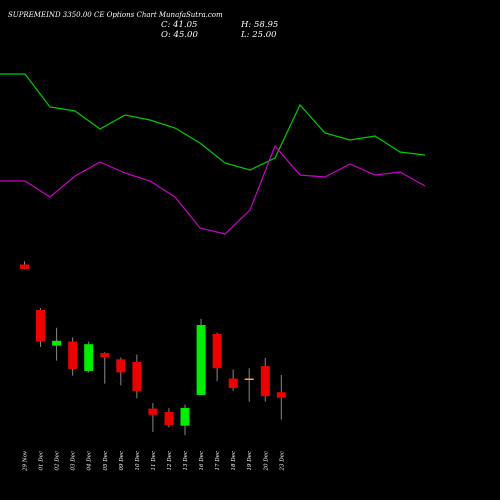  Describe the element at coordinates (179, 25) in the screenshot. I see `close-value: C: 41.05` at that location.